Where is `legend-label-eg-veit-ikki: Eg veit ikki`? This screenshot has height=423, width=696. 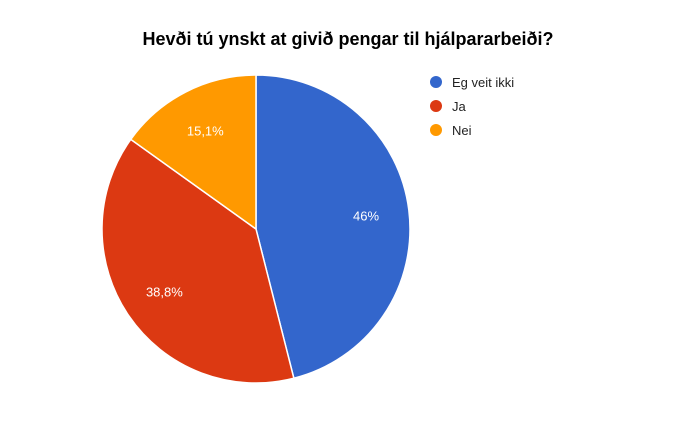 legend-label-eg-veit-ikki: Eg veit ikki is located at coordinates (483, 82).